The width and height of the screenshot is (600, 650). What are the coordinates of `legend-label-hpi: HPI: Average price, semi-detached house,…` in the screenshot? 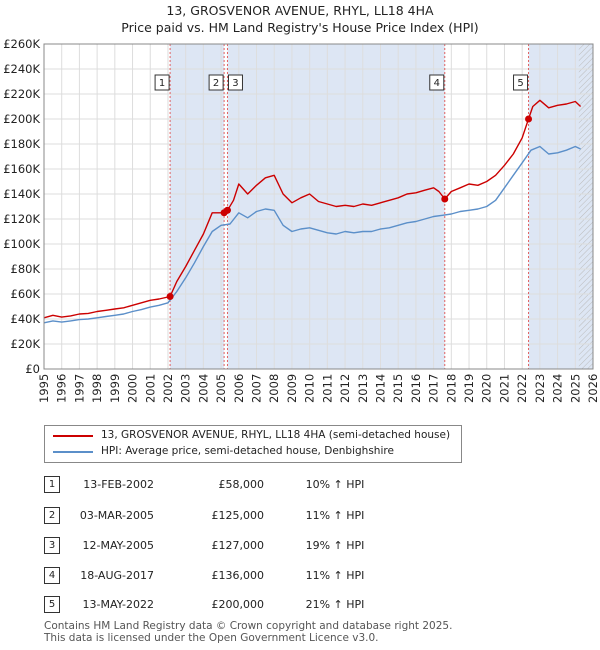 It's located at (247, 451).